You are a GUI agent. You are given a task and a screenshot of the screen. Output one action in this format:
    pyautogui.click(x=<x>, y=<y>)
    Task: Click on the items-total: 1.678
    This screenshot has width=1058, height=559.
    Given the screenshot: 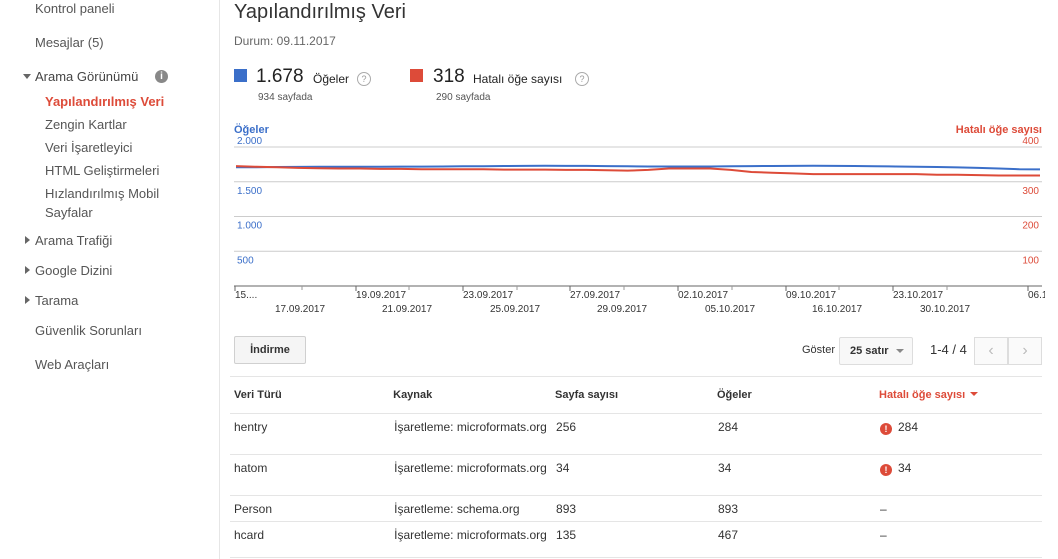 What is the action you would take?
    pyautogui.click(x=280, y=76)
    